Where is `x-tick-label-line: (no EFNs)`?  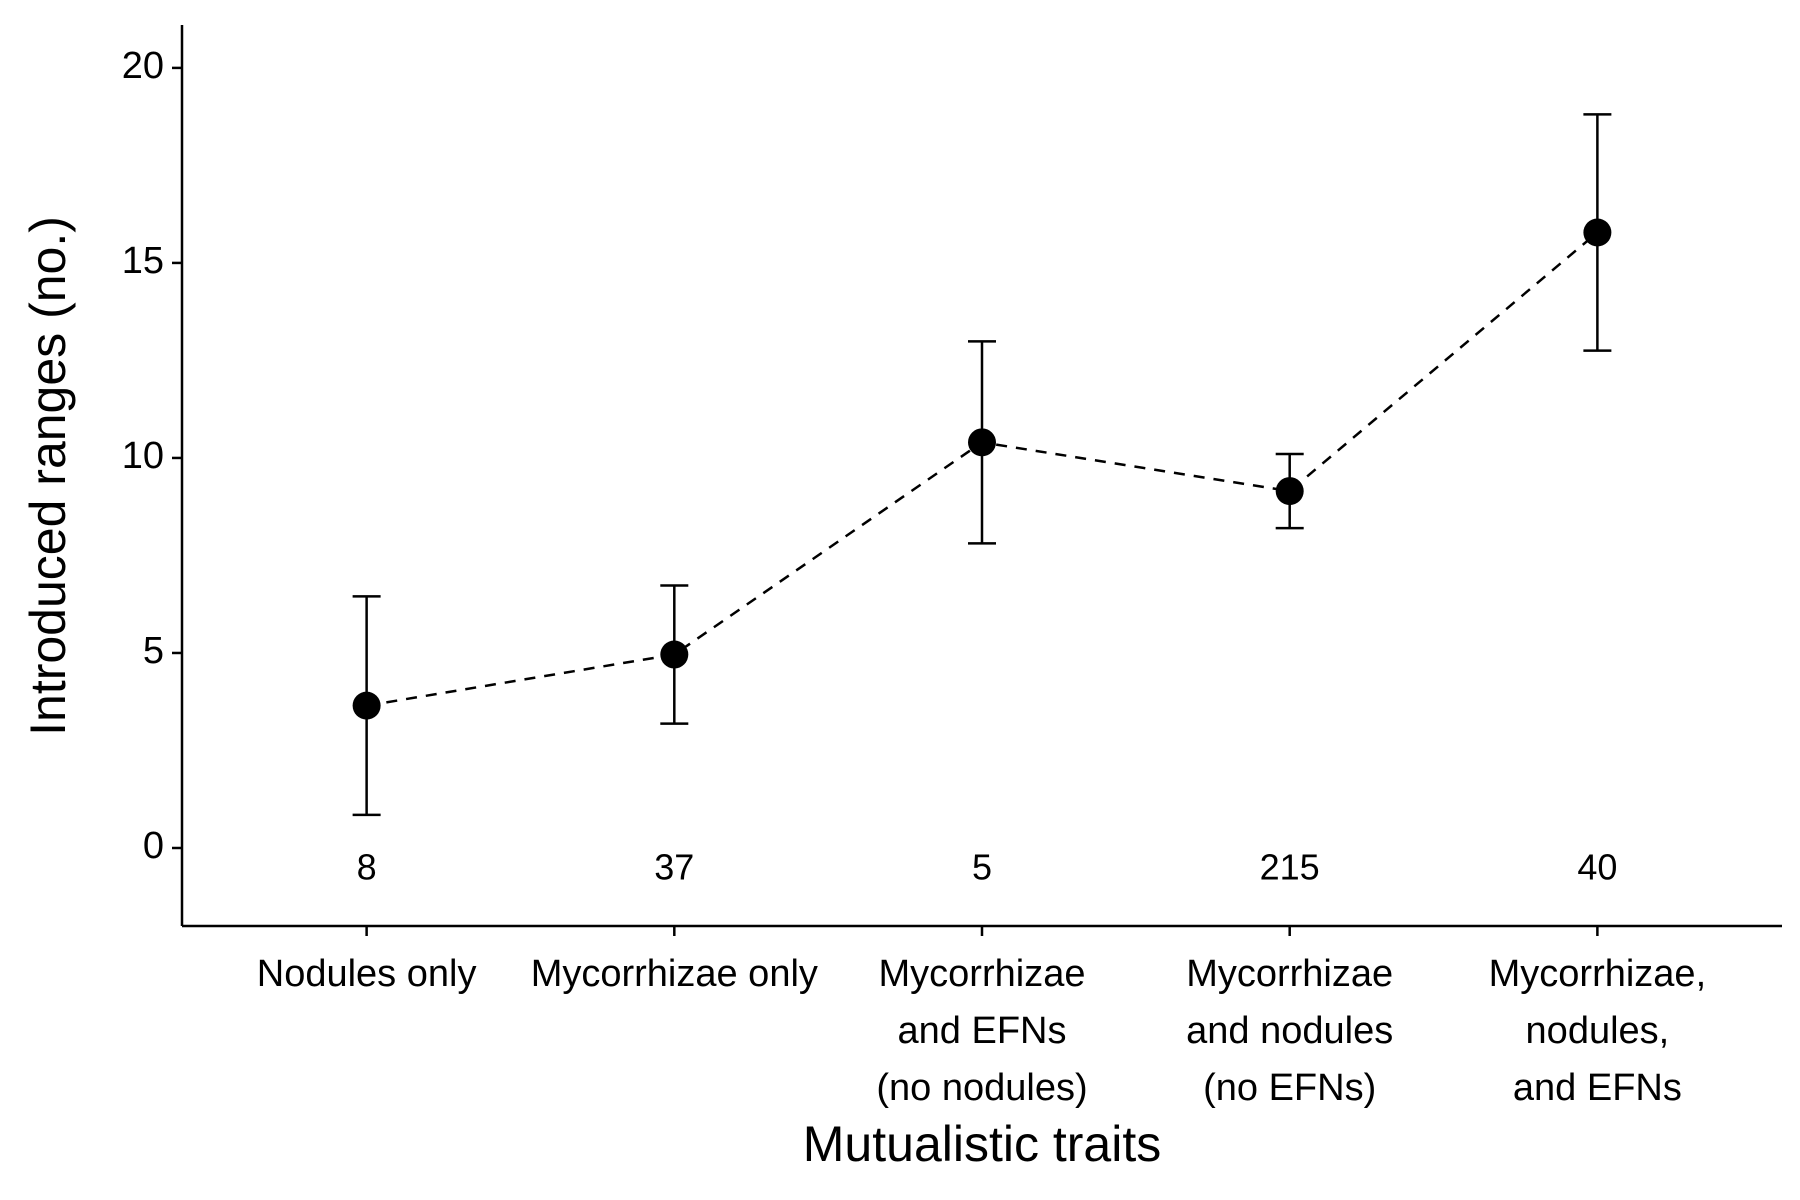
x-tick-label-line: (no EFNs) is located at coordinates (1289, 1088).